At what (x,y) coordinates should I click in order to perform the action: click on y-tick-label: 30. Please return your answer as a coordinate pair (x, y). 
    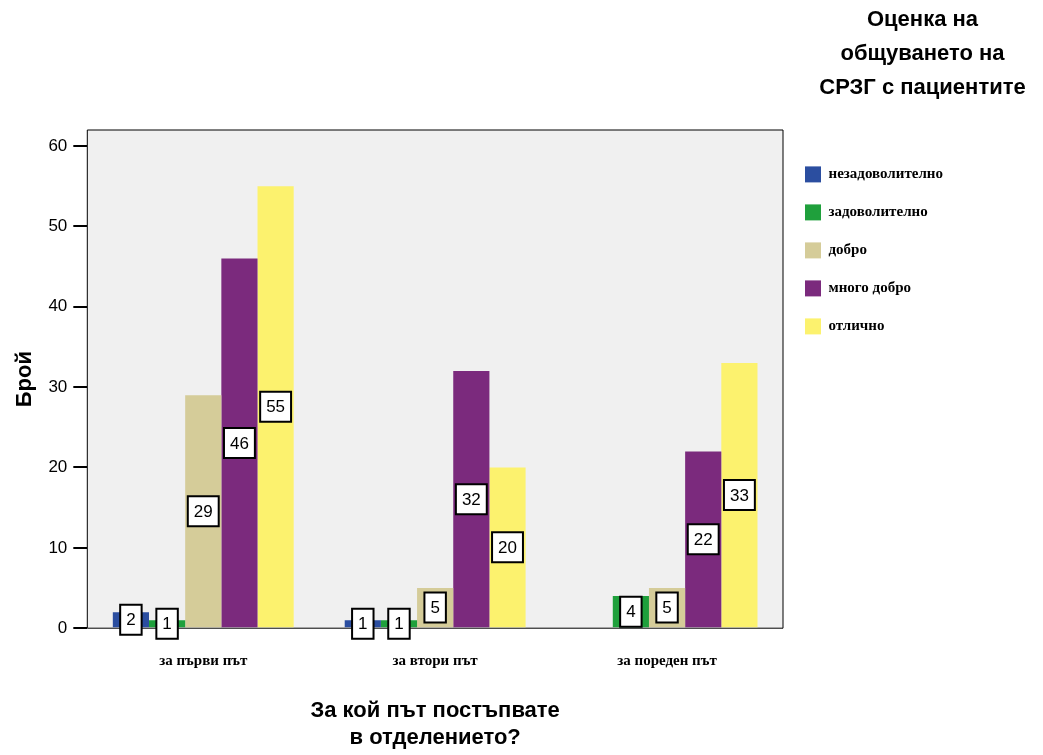
    Looking at the image, I should click on (58, 386).